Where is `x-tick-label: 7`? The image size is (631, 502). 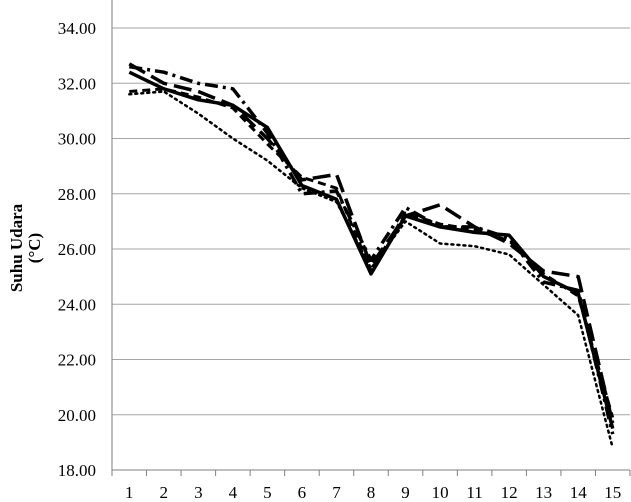 x-tick-label: 7 is located at coordinates (336, 492).